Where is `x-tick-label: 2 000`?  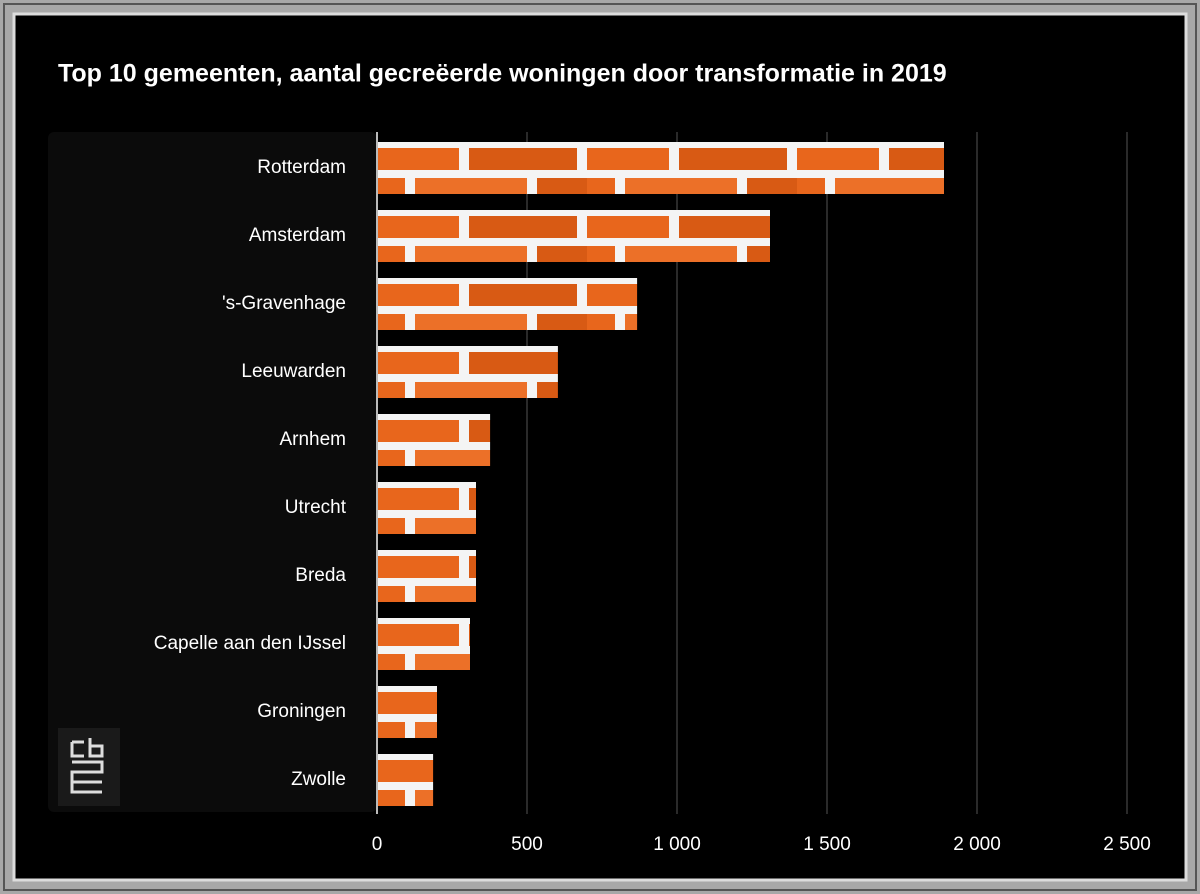
x-tick-label: 2 000 is located at coordinates (977, 844).